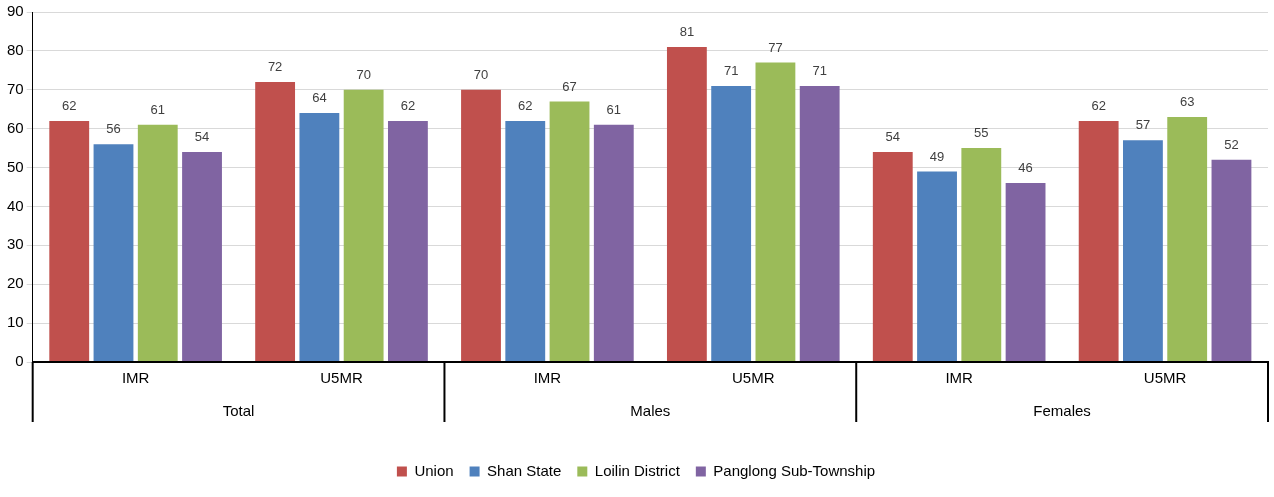  Describe the element at coordinates (937, 156) in the screenshot. I see `data-label: 49` at that location.